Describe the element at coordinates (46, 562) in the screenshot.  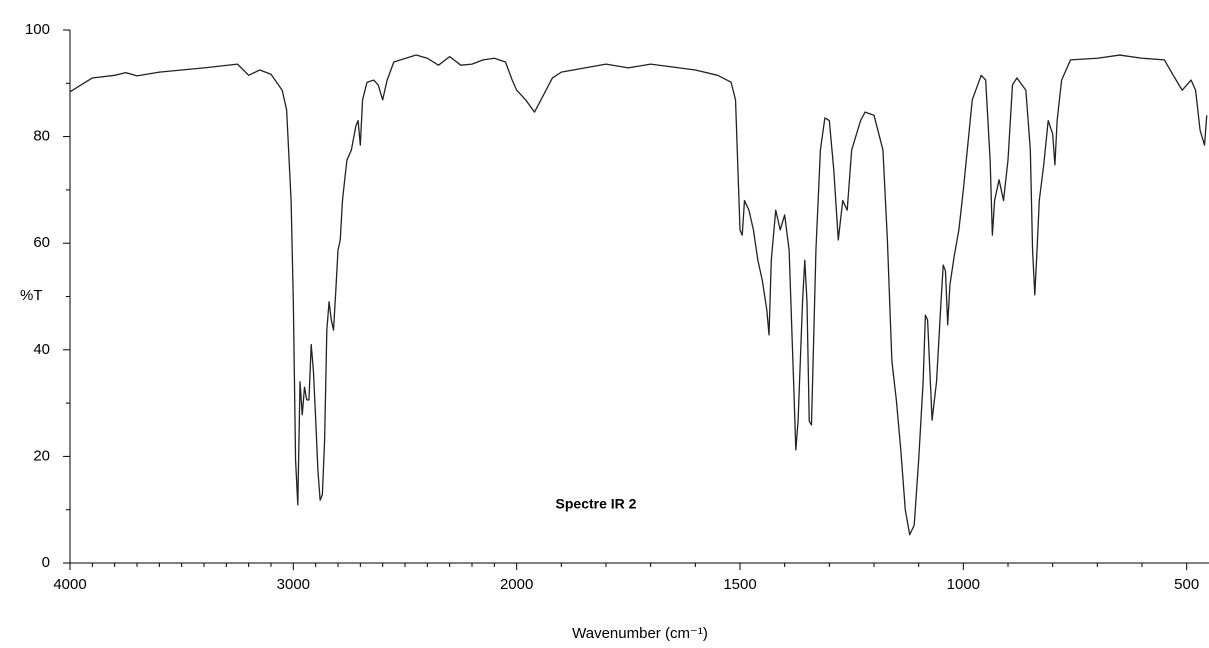
I see `y-tick-label: 0` at that location.